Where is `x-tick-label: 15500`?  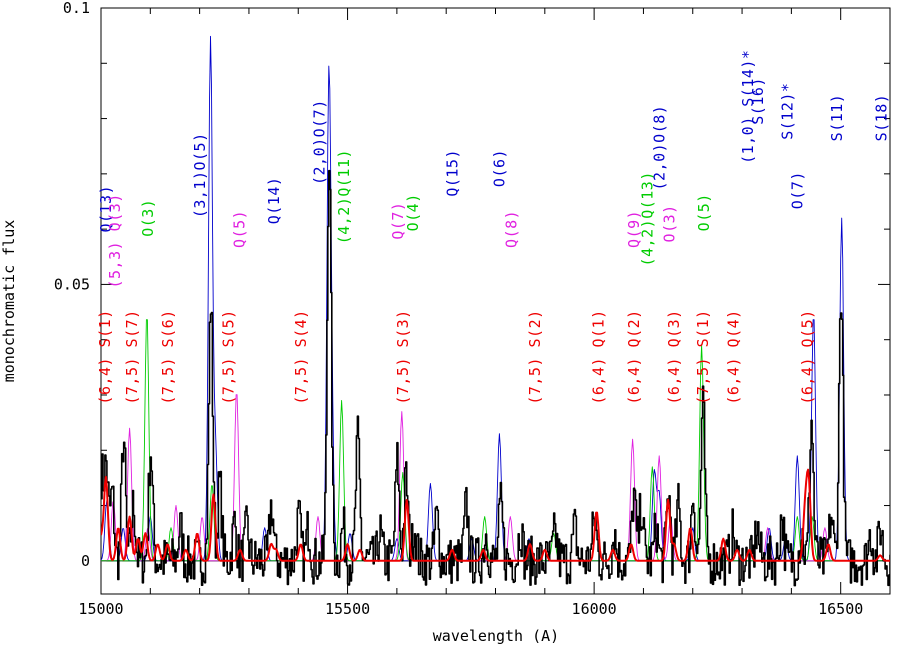
x-tick-label: 15500 is located at coordinates (347, 609).